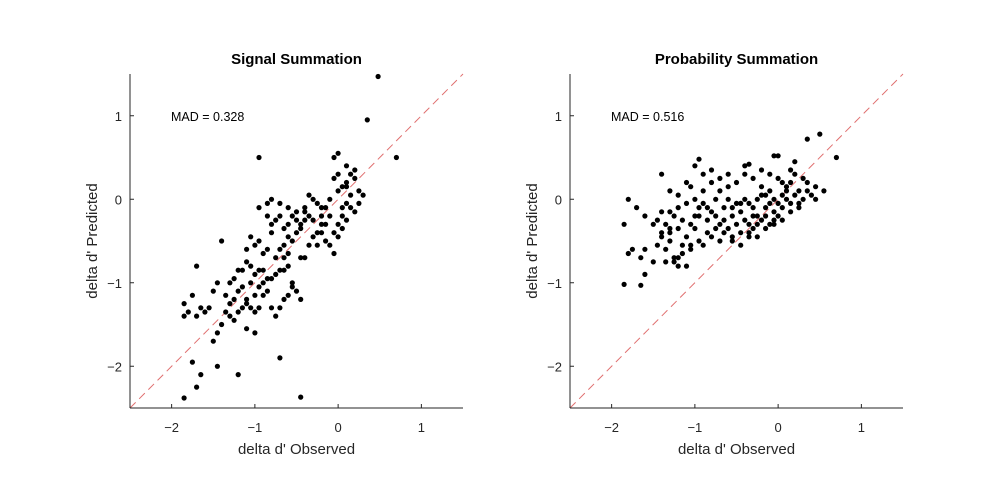 The height and width of the screenshot is (500, 1000). Describe the element at coordinates (120, 241) in the screenshot. I see `y-ticks: −2 −1 0 1` at that location.